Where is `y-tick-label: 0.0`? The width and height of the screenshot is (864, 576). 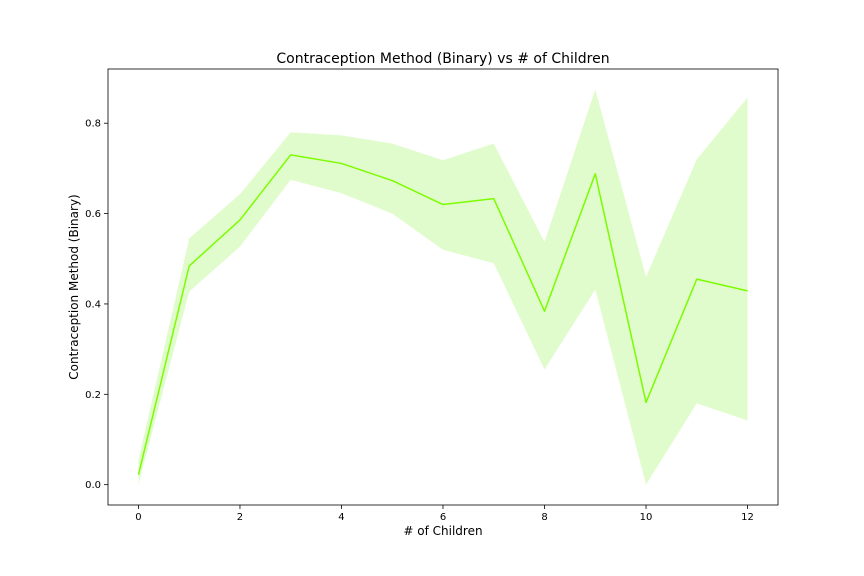
y-tick-label: 0.0 is located at coordinates (93, 485).